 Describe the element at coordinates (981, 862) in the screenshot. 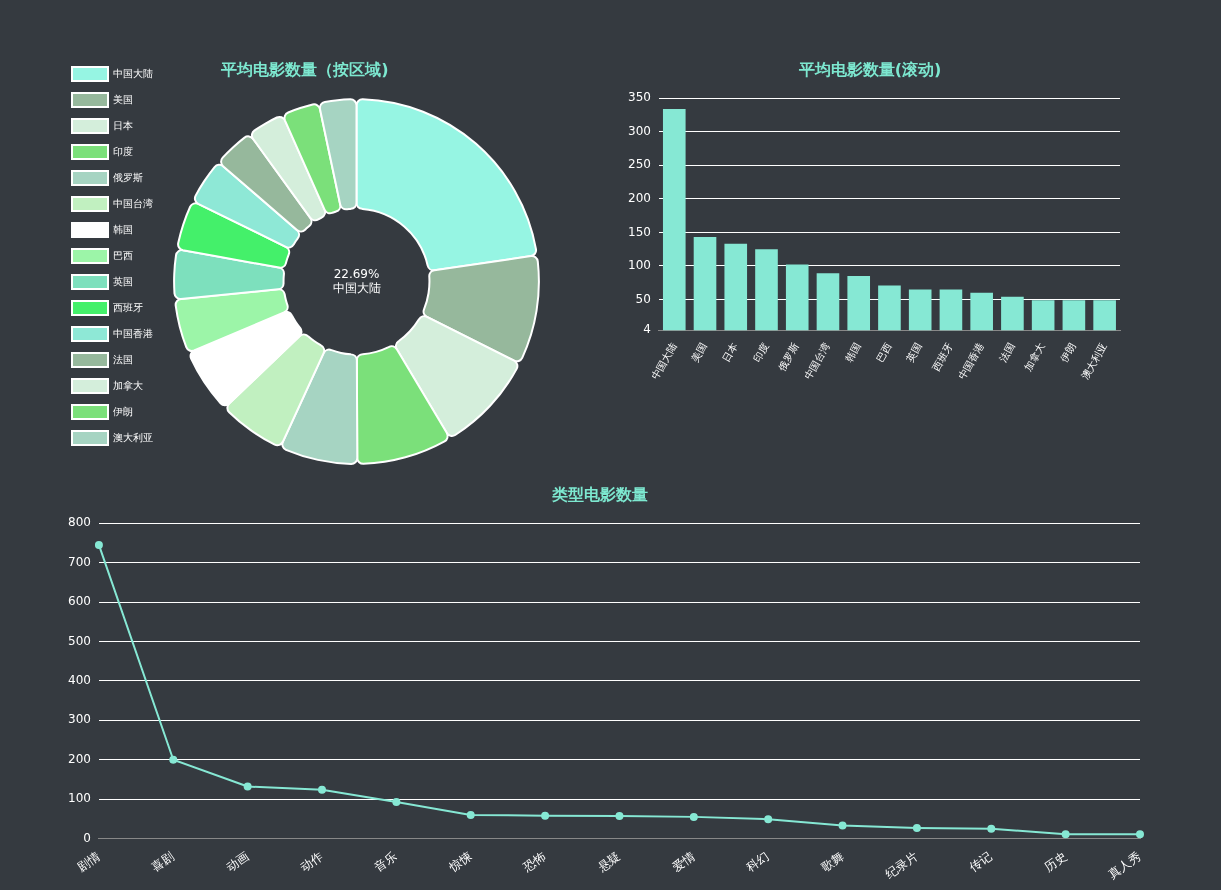

I see `x-tick-label: 传记` at that location.